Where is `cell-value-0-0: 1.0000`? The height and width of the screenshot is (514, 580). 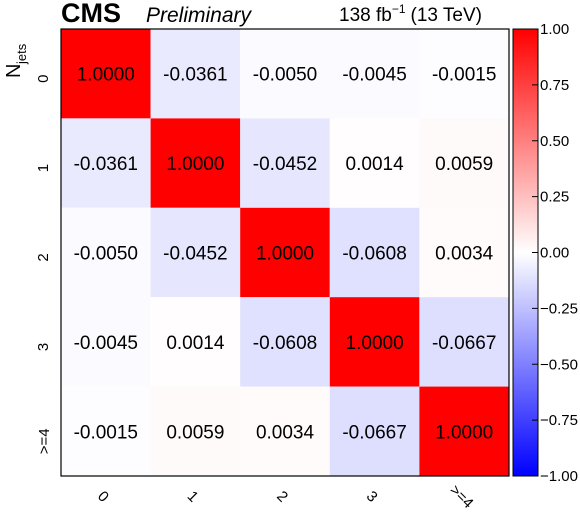 cell-value-0-0: 1.0000 is located at coordinates (106, 75).